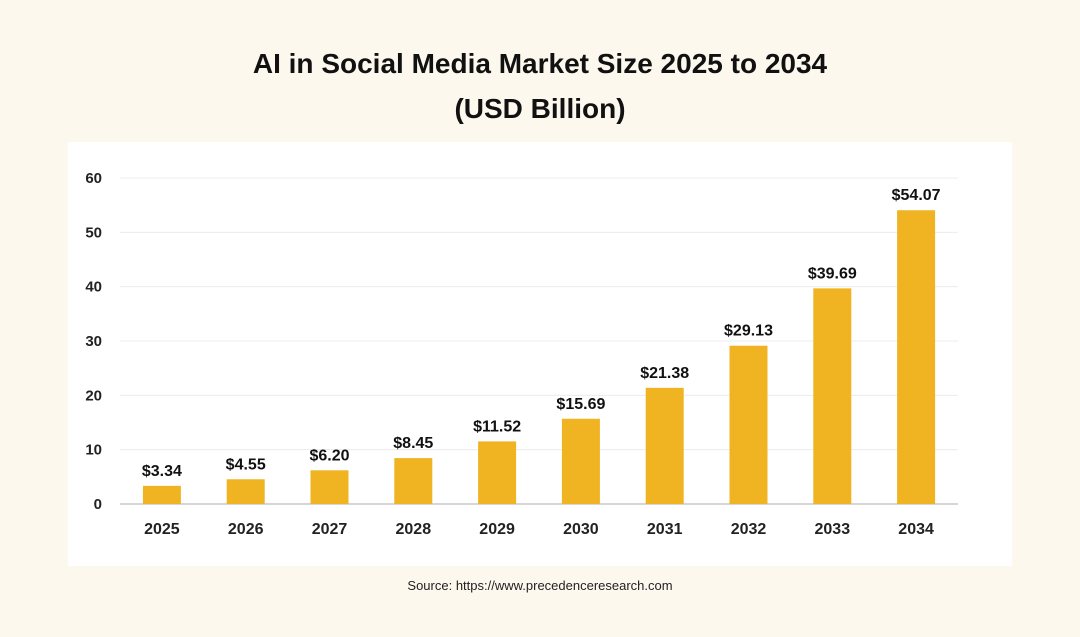 The height and width of the screenshot is (637, 1080). Describe the element at coordinates (916, 529) in the screenshot. I see `x-tick-label: 2034` at that location.